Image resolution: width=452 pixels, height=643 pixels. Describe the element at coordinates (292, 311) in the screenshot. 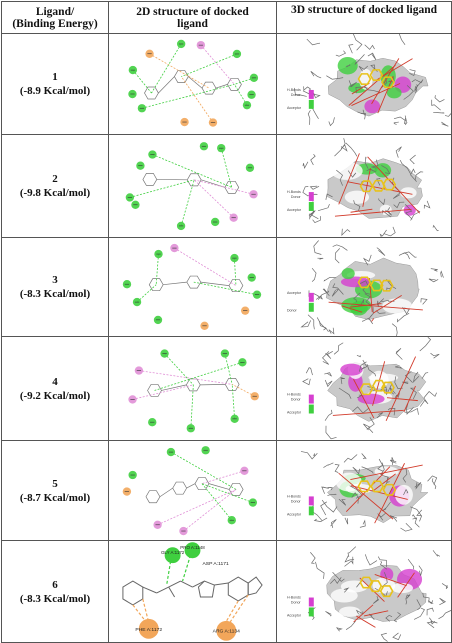

I see `legend-bottom-label: Donor` at that location.